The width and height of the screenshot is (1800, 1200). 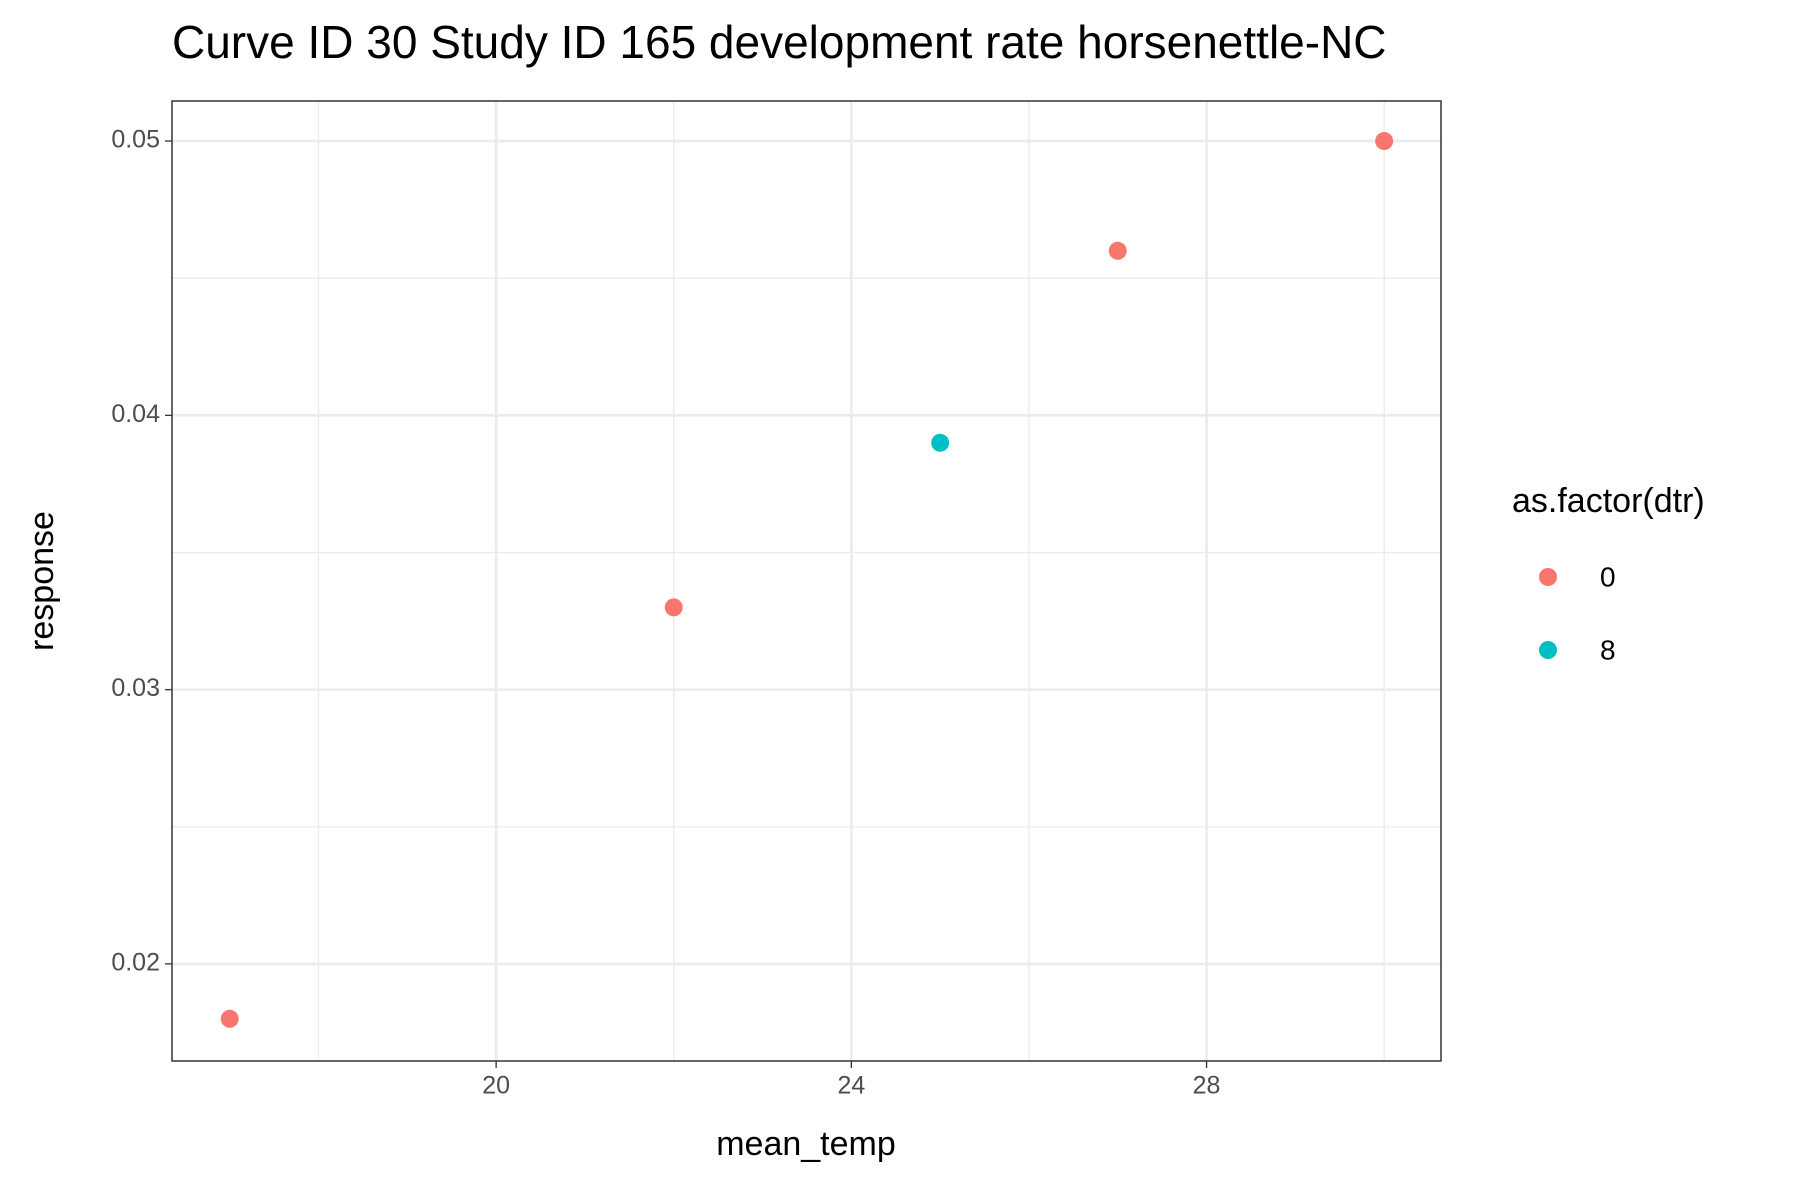 I want to click on y-axis-title: response, so click(x=42, y=581).